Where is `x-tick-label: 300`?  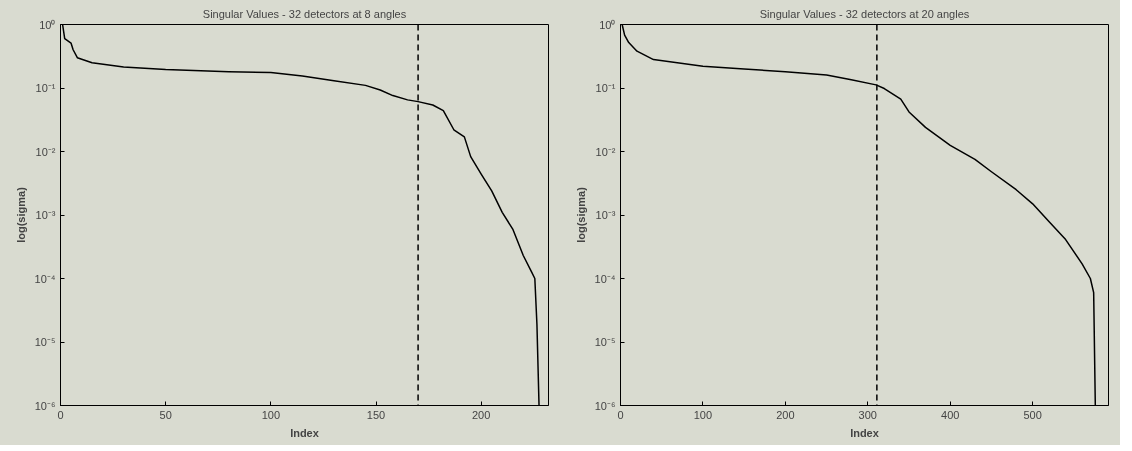
x-tick-label: 300 is located at coordinates (867, 414).